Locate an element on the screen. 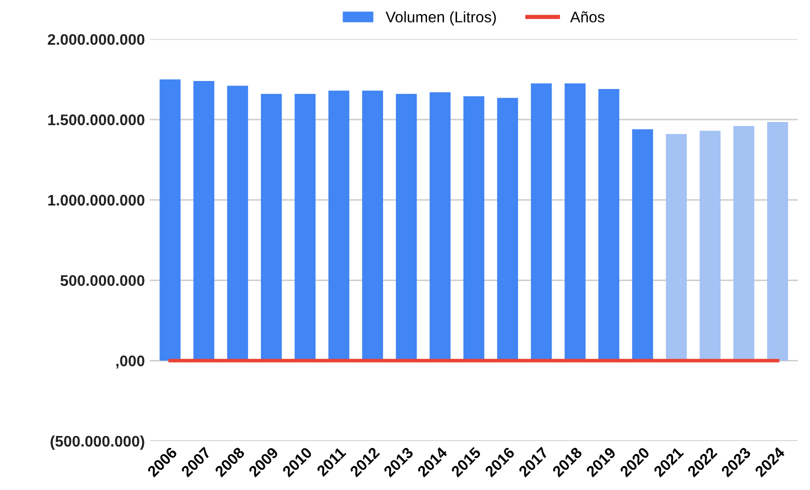 The height and width of the screenshot is (490, 810). y-tick-label: 1.500.000.000 is located at coordinates (96, 120).